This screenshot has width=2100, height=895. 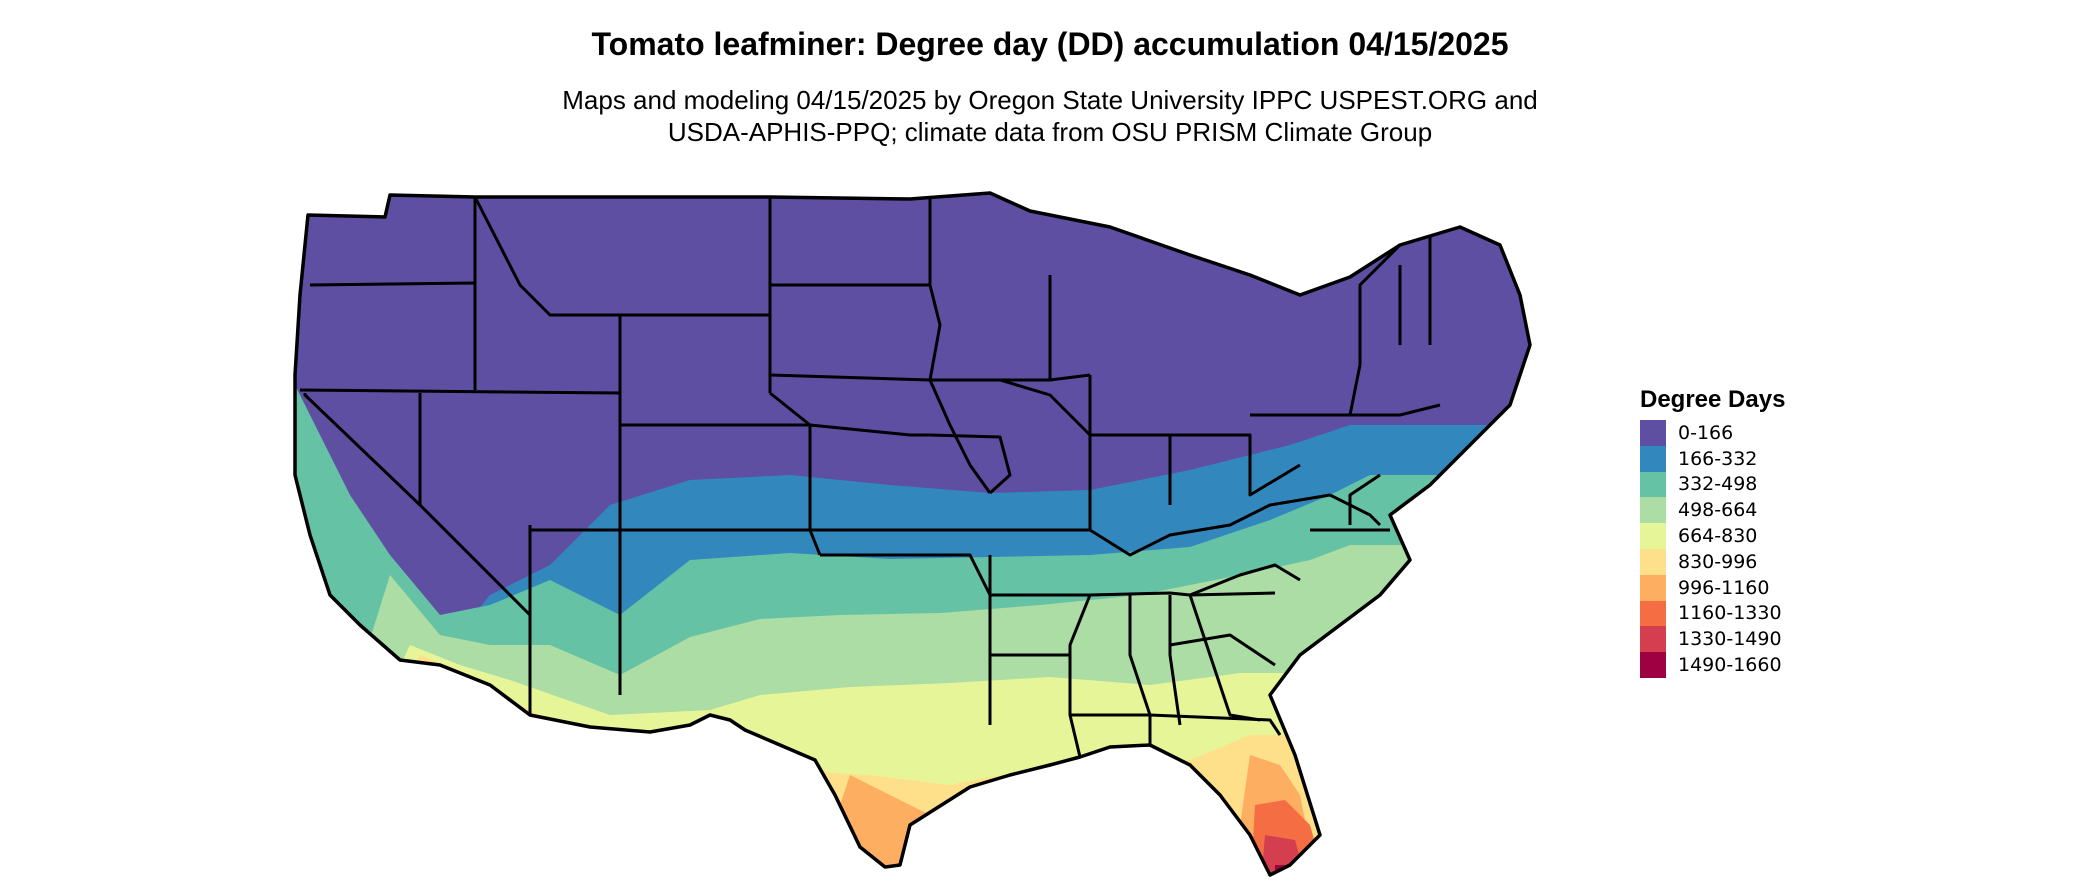 I want to click on legend-label: 0-166, so click(x=1706, y=432).